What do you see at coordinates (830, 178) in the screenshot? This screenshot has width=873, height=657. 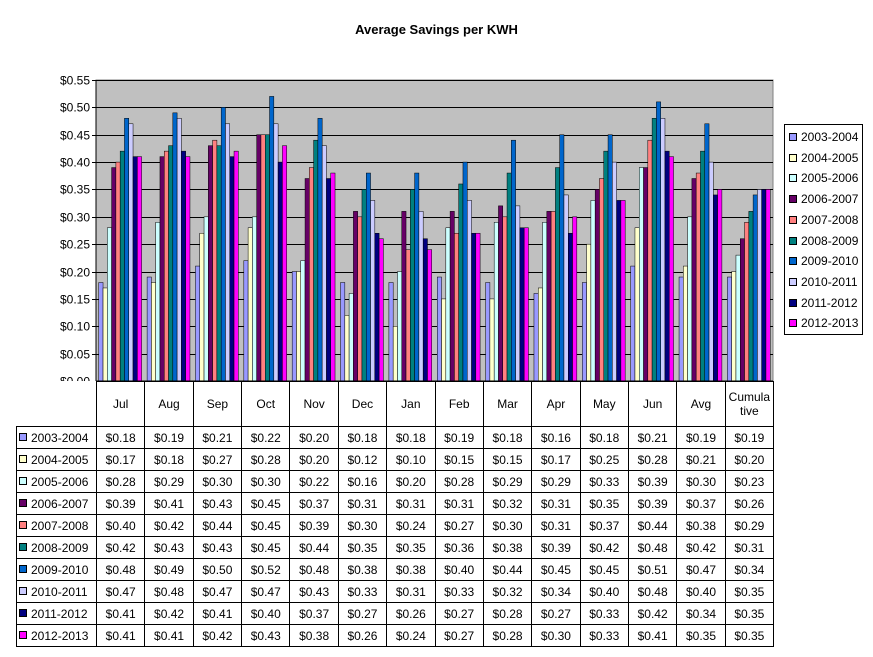 I see `legend-label: 2005-2006` at bounding box center [830, 178].